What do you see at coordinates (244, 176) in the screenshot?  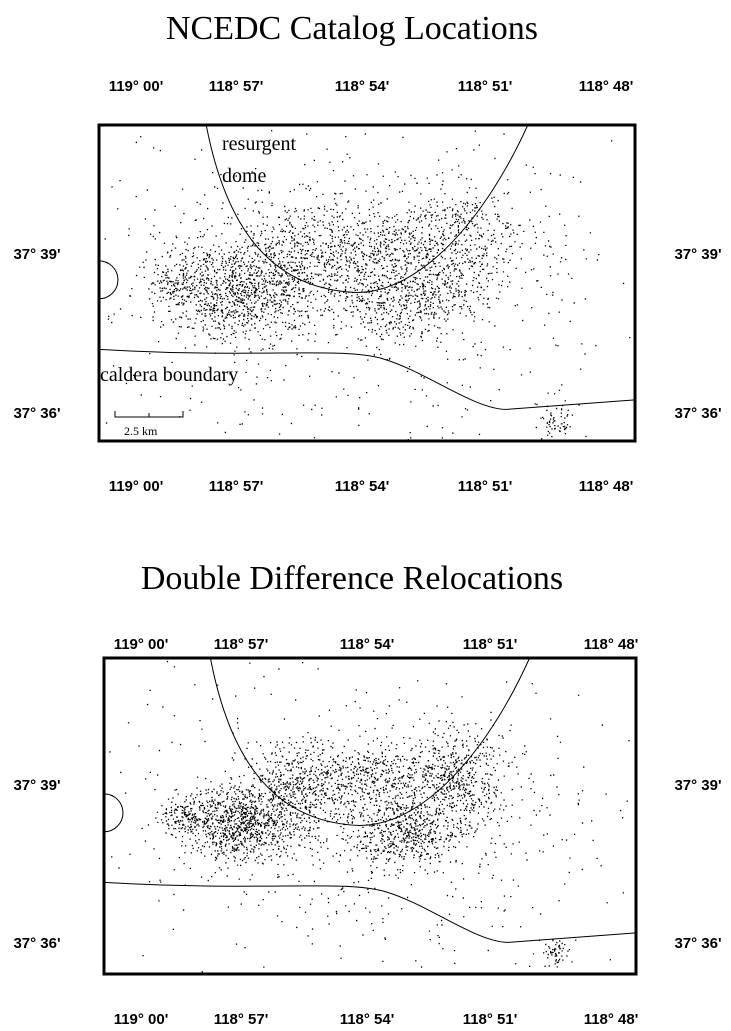 I see `annotation: dome` at bounding box center [244, 176].